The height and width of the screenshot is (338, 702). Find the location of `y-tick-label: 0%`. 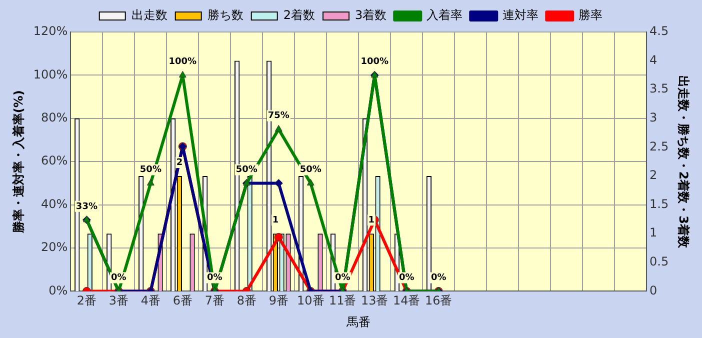

y-tick-label: 0% is located at coordinates (58, 290).